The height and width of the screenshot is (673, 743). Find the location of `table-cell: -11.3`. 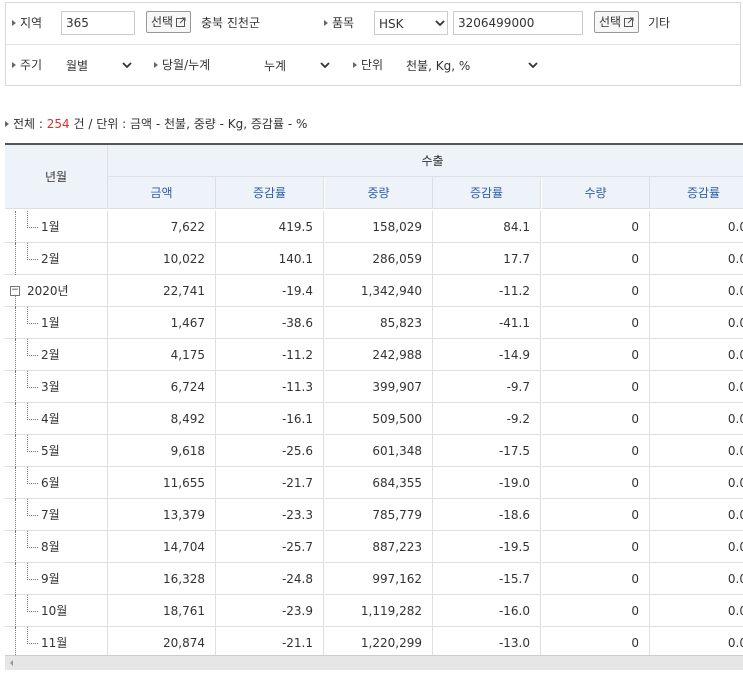

table-cell: -11.3 is located at coordinates (270, 387).